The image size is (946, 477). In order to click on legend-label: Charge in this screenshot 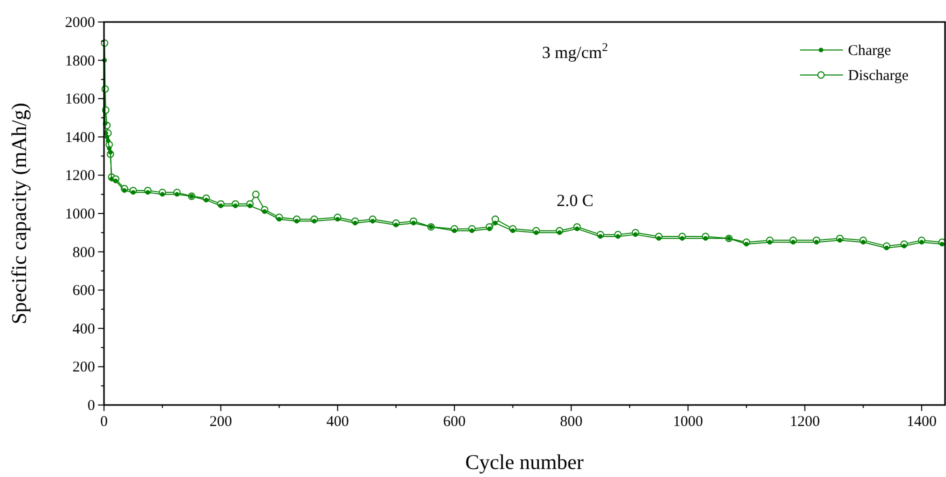, I will do `click(870, 51)`.